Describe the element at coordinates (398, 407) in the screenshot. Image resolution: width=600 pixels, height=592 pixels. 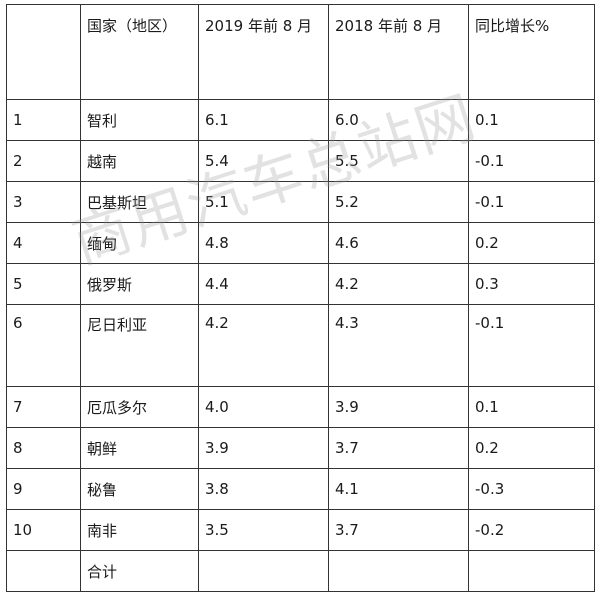
I see `value-2018-cell: 3.9` at that location.